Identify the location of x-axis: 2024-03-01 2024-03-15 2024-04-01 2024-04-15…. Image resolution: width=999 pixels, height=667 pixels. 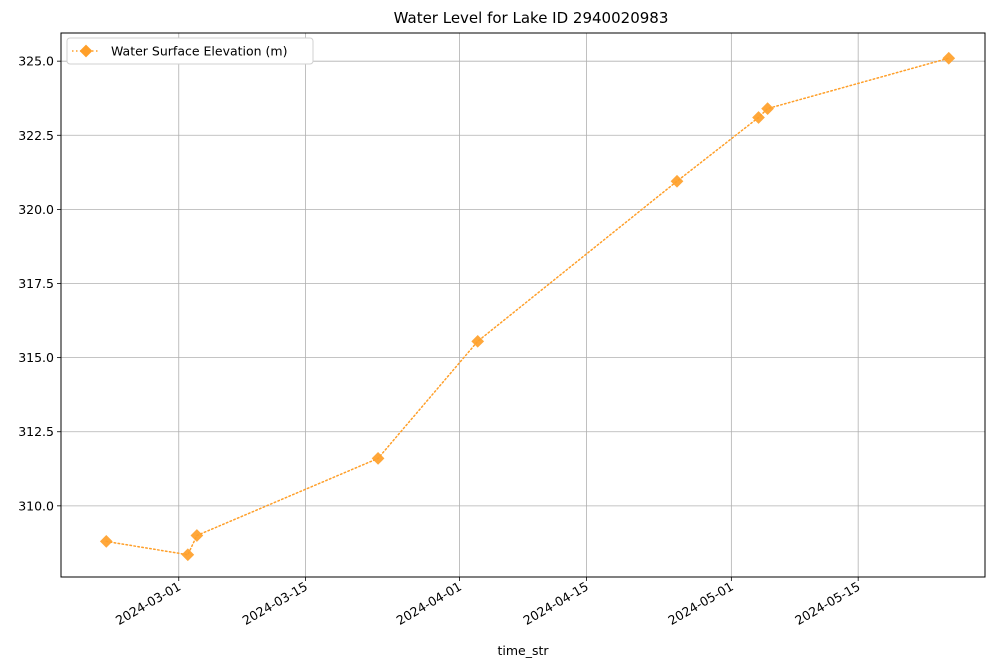
(488, 602).